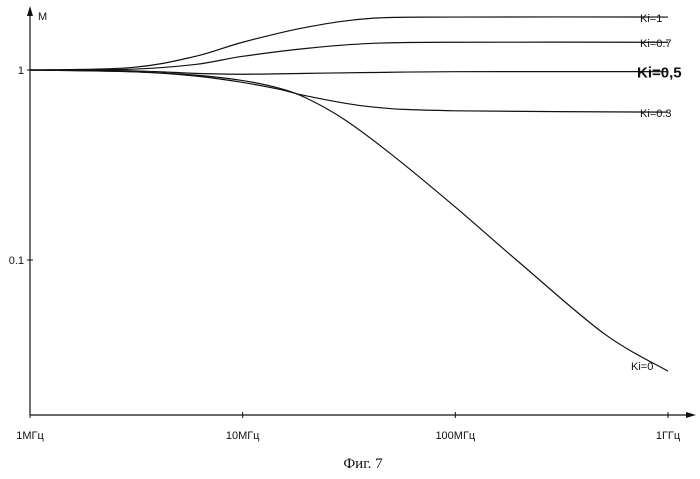 The height and width of the screenshot is (479, 700). Describe the element at coordinates (656, 44) in the screenshot. I see `series-label: Ki=0.7` at that location.